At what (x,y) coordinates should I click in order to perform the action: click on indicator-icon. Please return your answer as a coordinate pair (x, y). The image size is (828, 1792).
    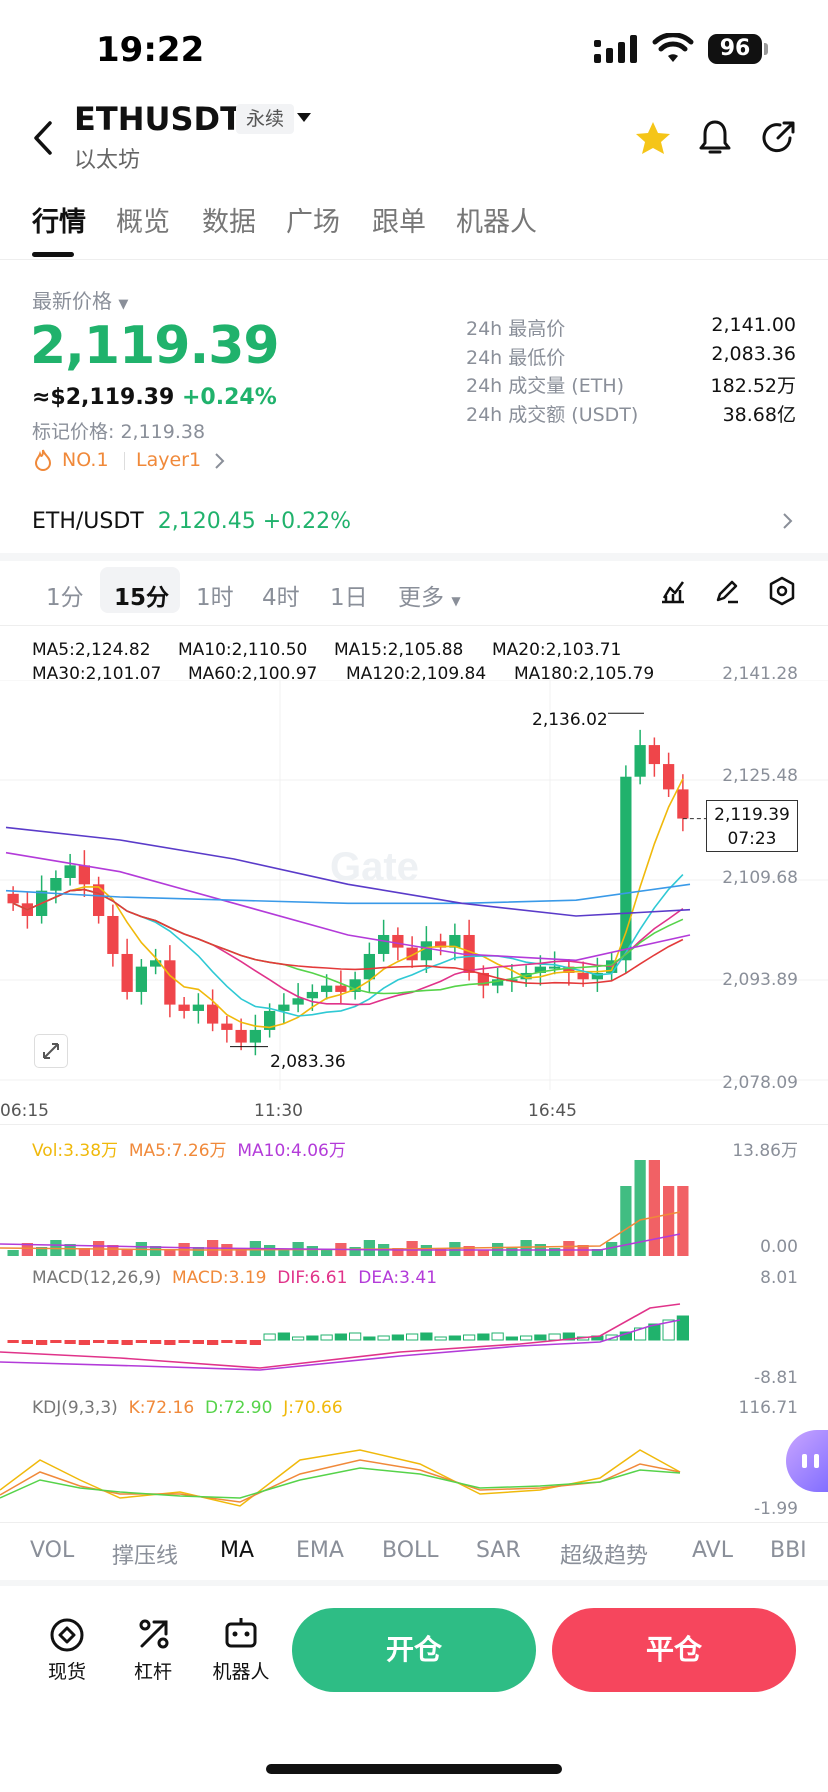
    Looking at the image, I should click on (673, 591).